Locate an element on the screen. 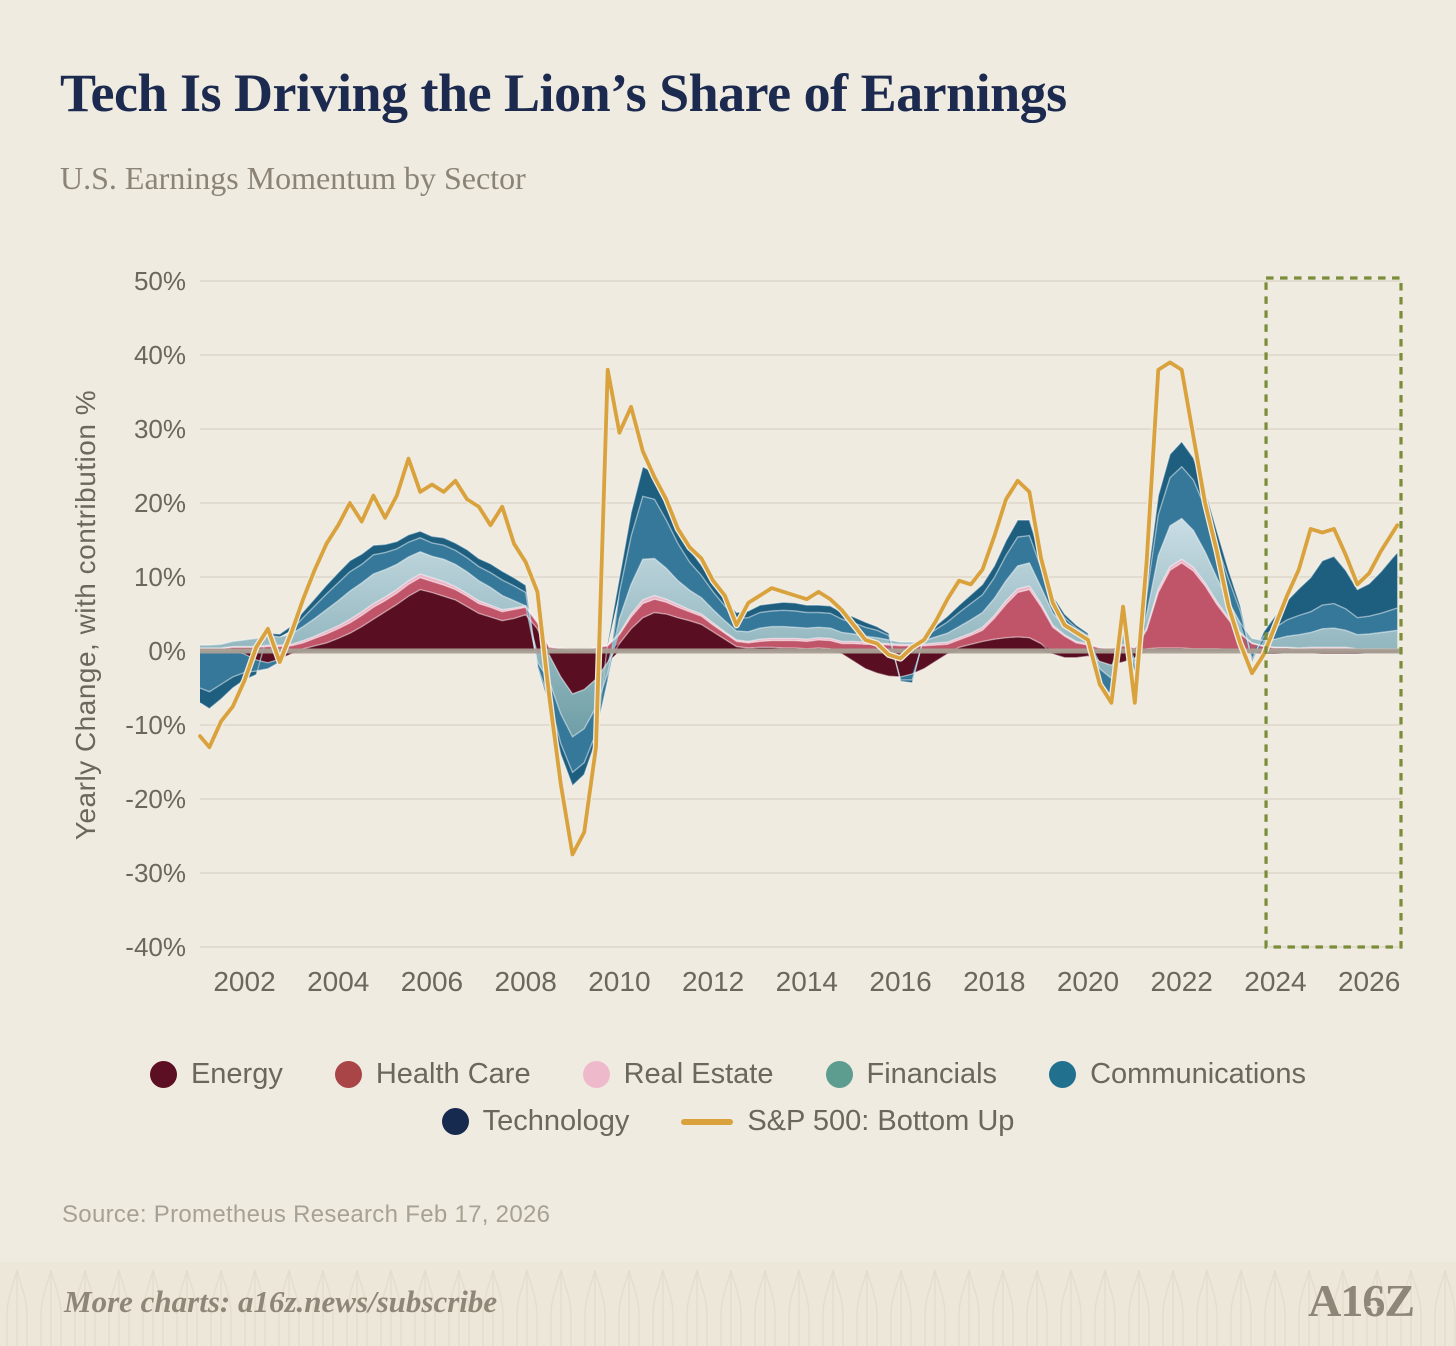 This screenshot has width=1456, height=1346. legend-item-energy: Energy is located at coordinates (216, 1074).